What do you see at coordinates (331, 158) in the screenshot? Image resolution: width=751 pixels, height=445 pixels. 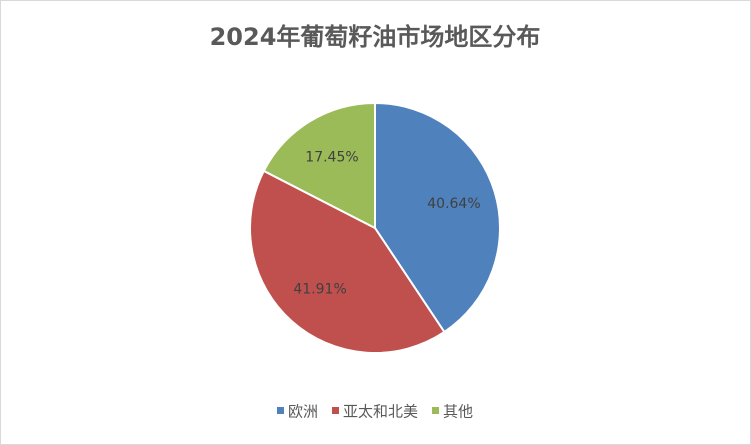 I see `data-label: 17.45%` at bounding box center [331, 158].